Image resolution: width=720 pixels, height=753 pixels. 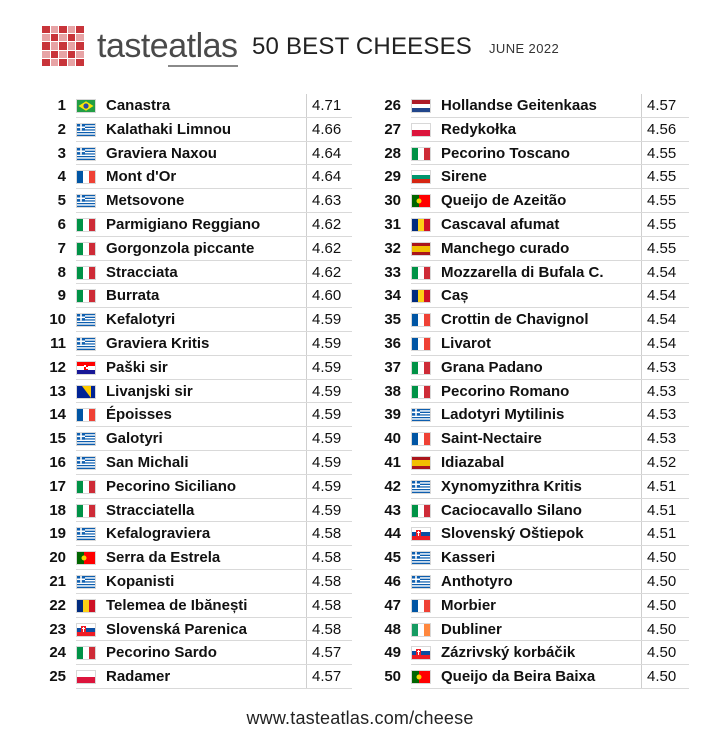 I want to click on cheese-row: 43 Caciocavallo Silano 4.51, so click(x=530, y=510).